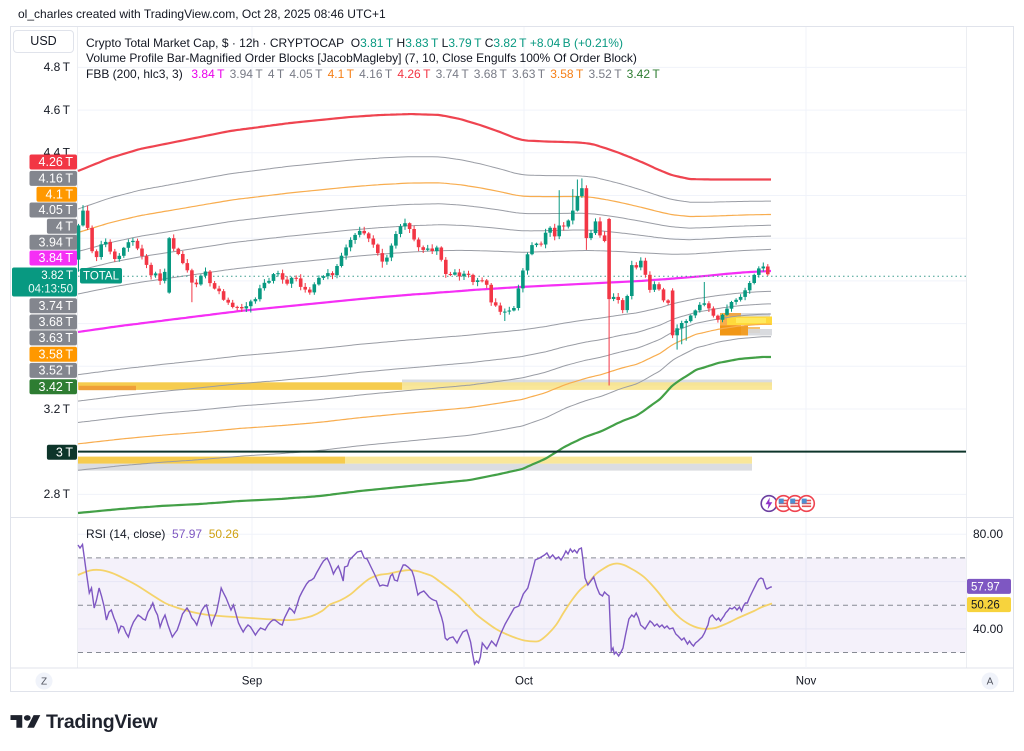  I want to click on svg-text: 2.8 T, so click(57, 494).